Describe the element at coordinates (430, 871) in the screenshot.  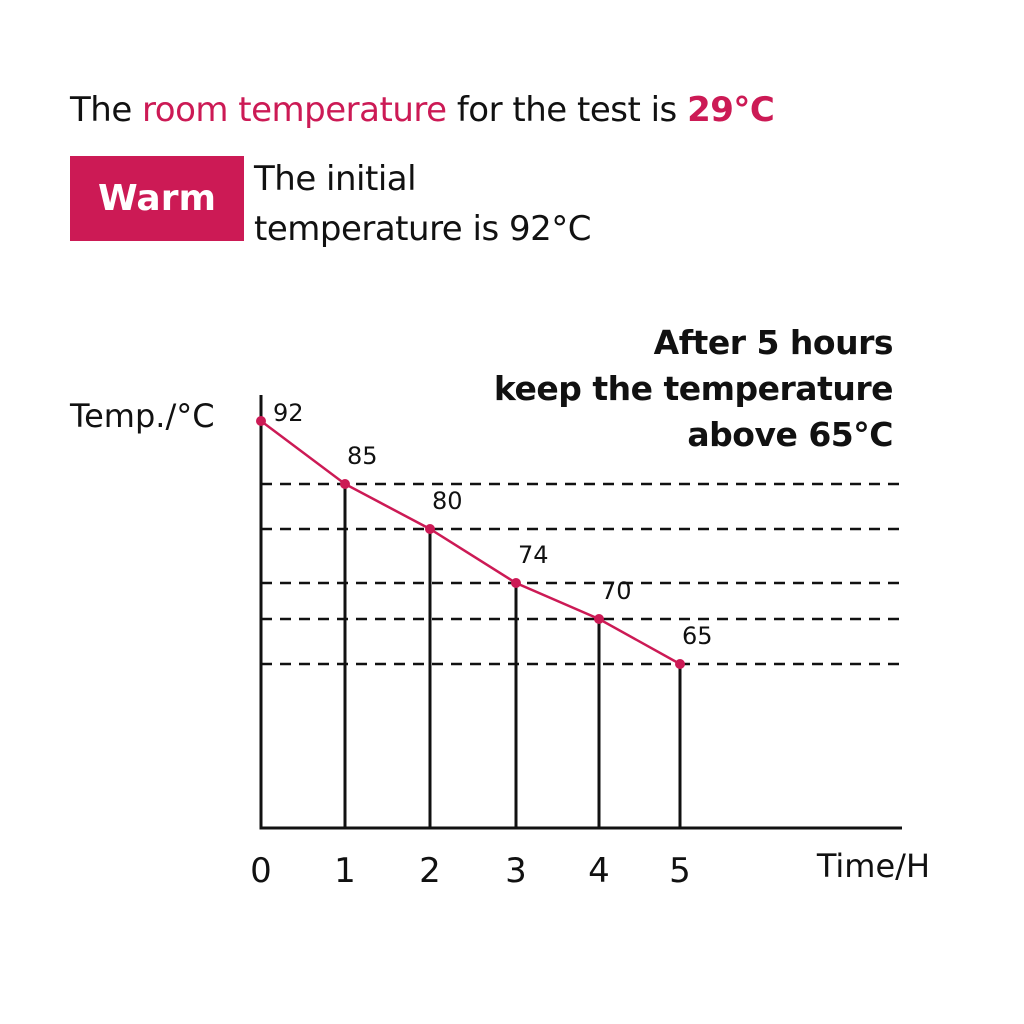
I see `x-tick-label-2: 2` at that location.